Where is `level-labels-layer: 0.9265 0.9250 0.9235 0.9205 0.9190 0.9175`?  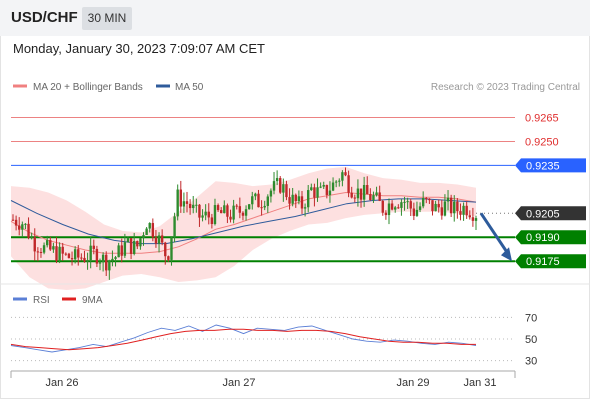
level-labels-layer: 0.9265 0.9250 0.9235 0.9205 0.9190 0.9175 is located at coordinates (550, 190).